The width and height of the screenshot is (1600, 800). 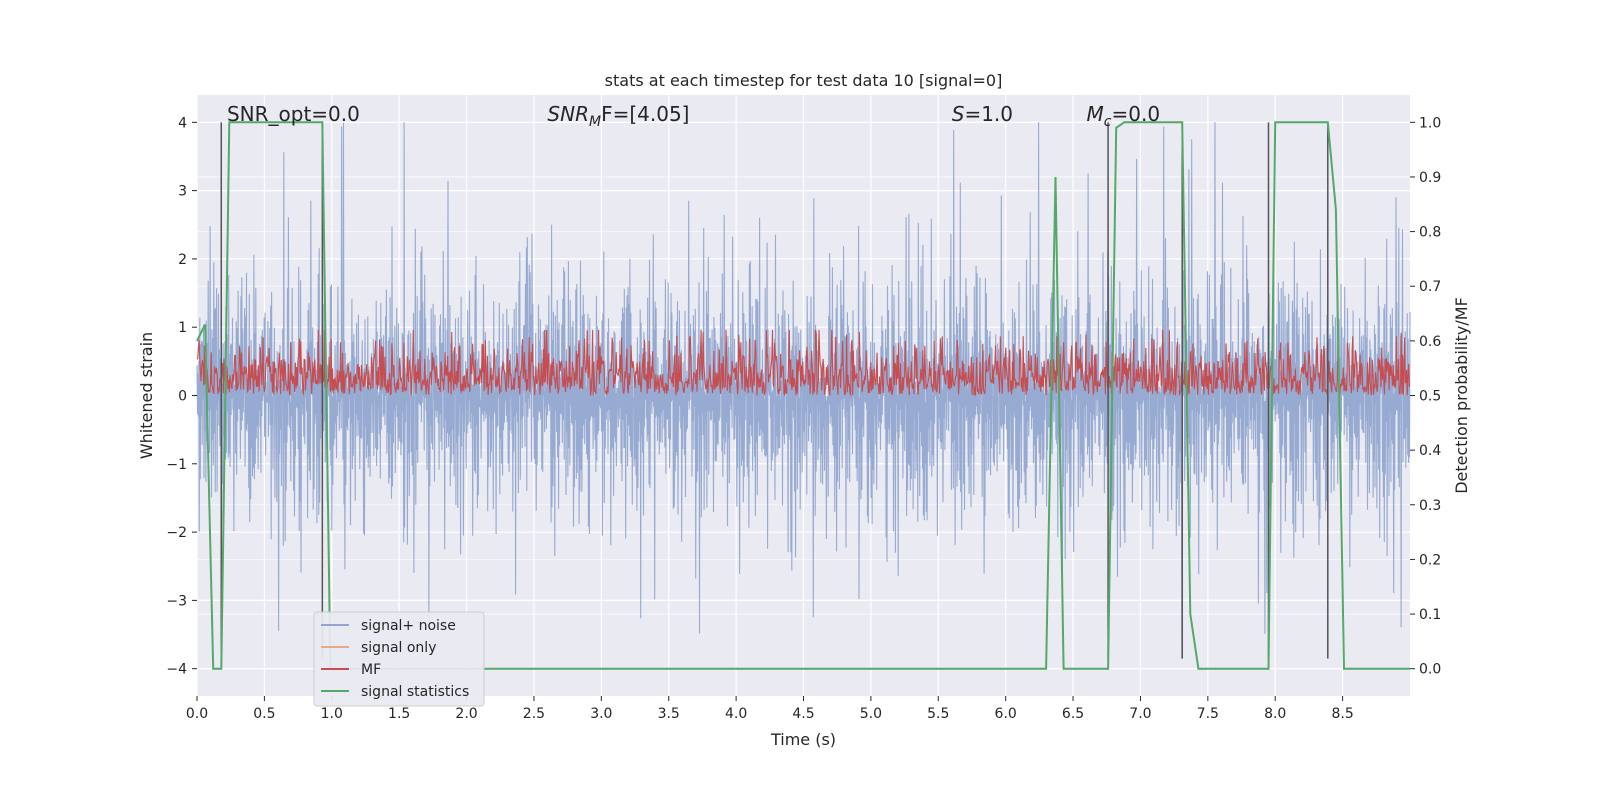 I want to click on y-tick-left-label: 4, so click(x=182, y=123).